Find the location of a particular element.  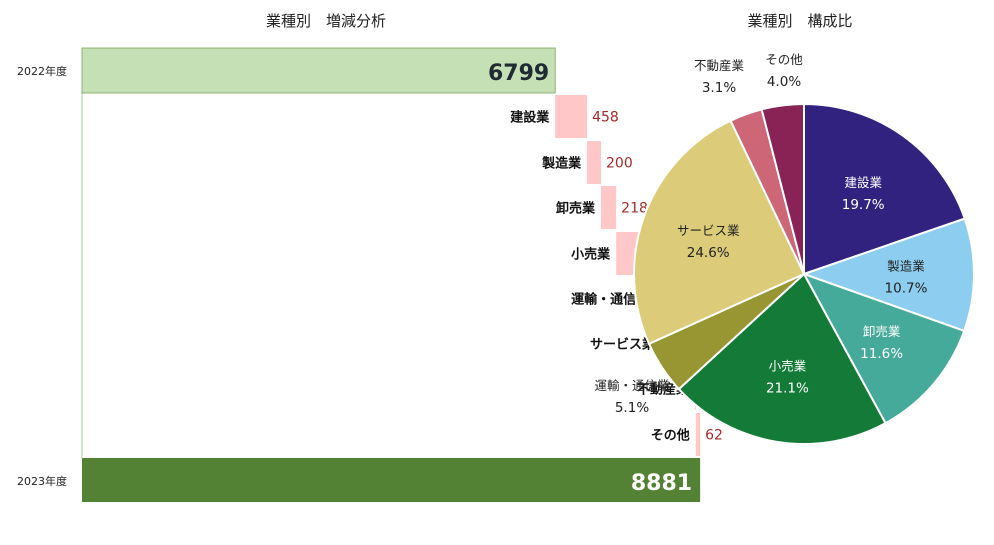

pie-title: 業種別 構成比 is located at coordinates (799, 21).